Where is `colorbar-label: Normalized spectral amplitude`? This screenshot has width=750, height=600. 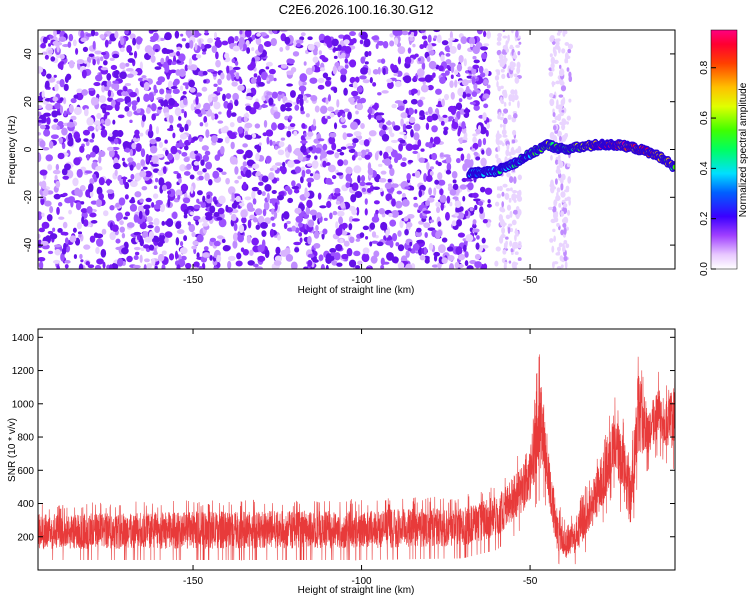
colorbar-label: Normalized spectral amplitude is located at coordinates (743, 149).